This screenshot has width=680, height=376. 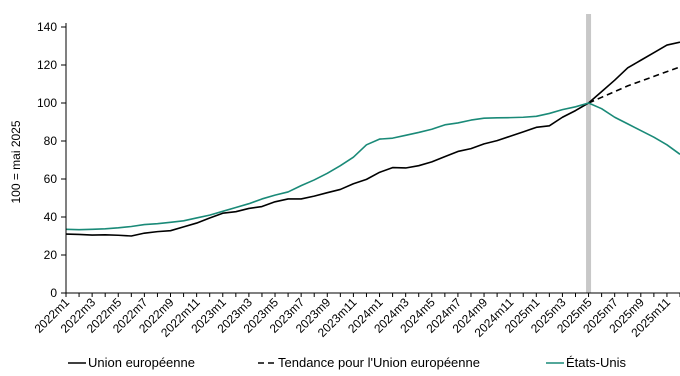 What do you see at coordinates (634, 85) in the screenshot?
I see `series-line-dashed` at bounding box center [634, 85].